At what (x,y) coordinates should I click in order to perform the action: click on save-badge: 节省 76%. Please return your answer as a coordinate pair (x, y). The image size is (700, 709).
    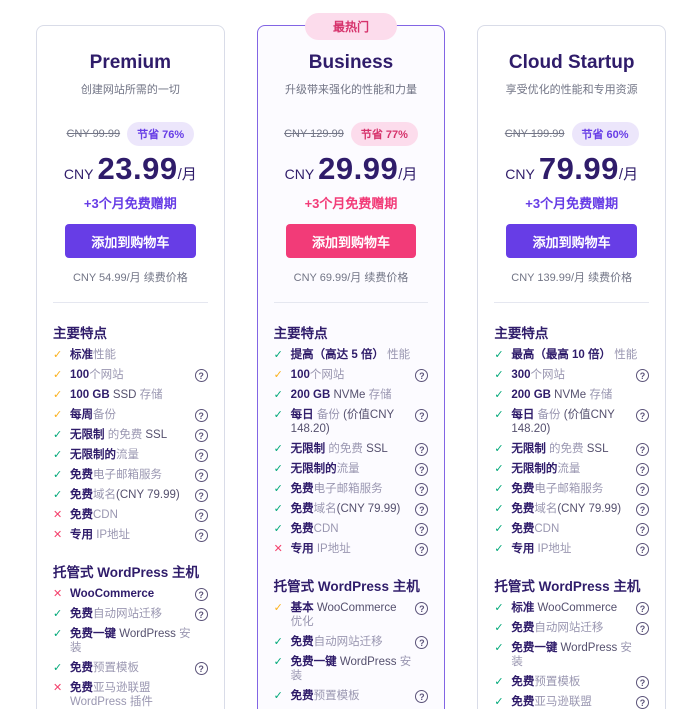
    Looking at the image, I should click on (161, 134).